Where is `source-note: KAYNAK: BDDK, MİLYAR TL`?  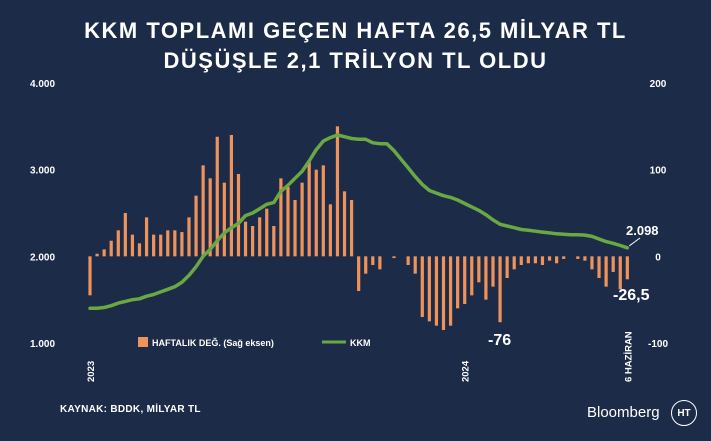 source-note: KAYNAK: BDDK, MİLYAR TL is located at coordinates (130, 409).